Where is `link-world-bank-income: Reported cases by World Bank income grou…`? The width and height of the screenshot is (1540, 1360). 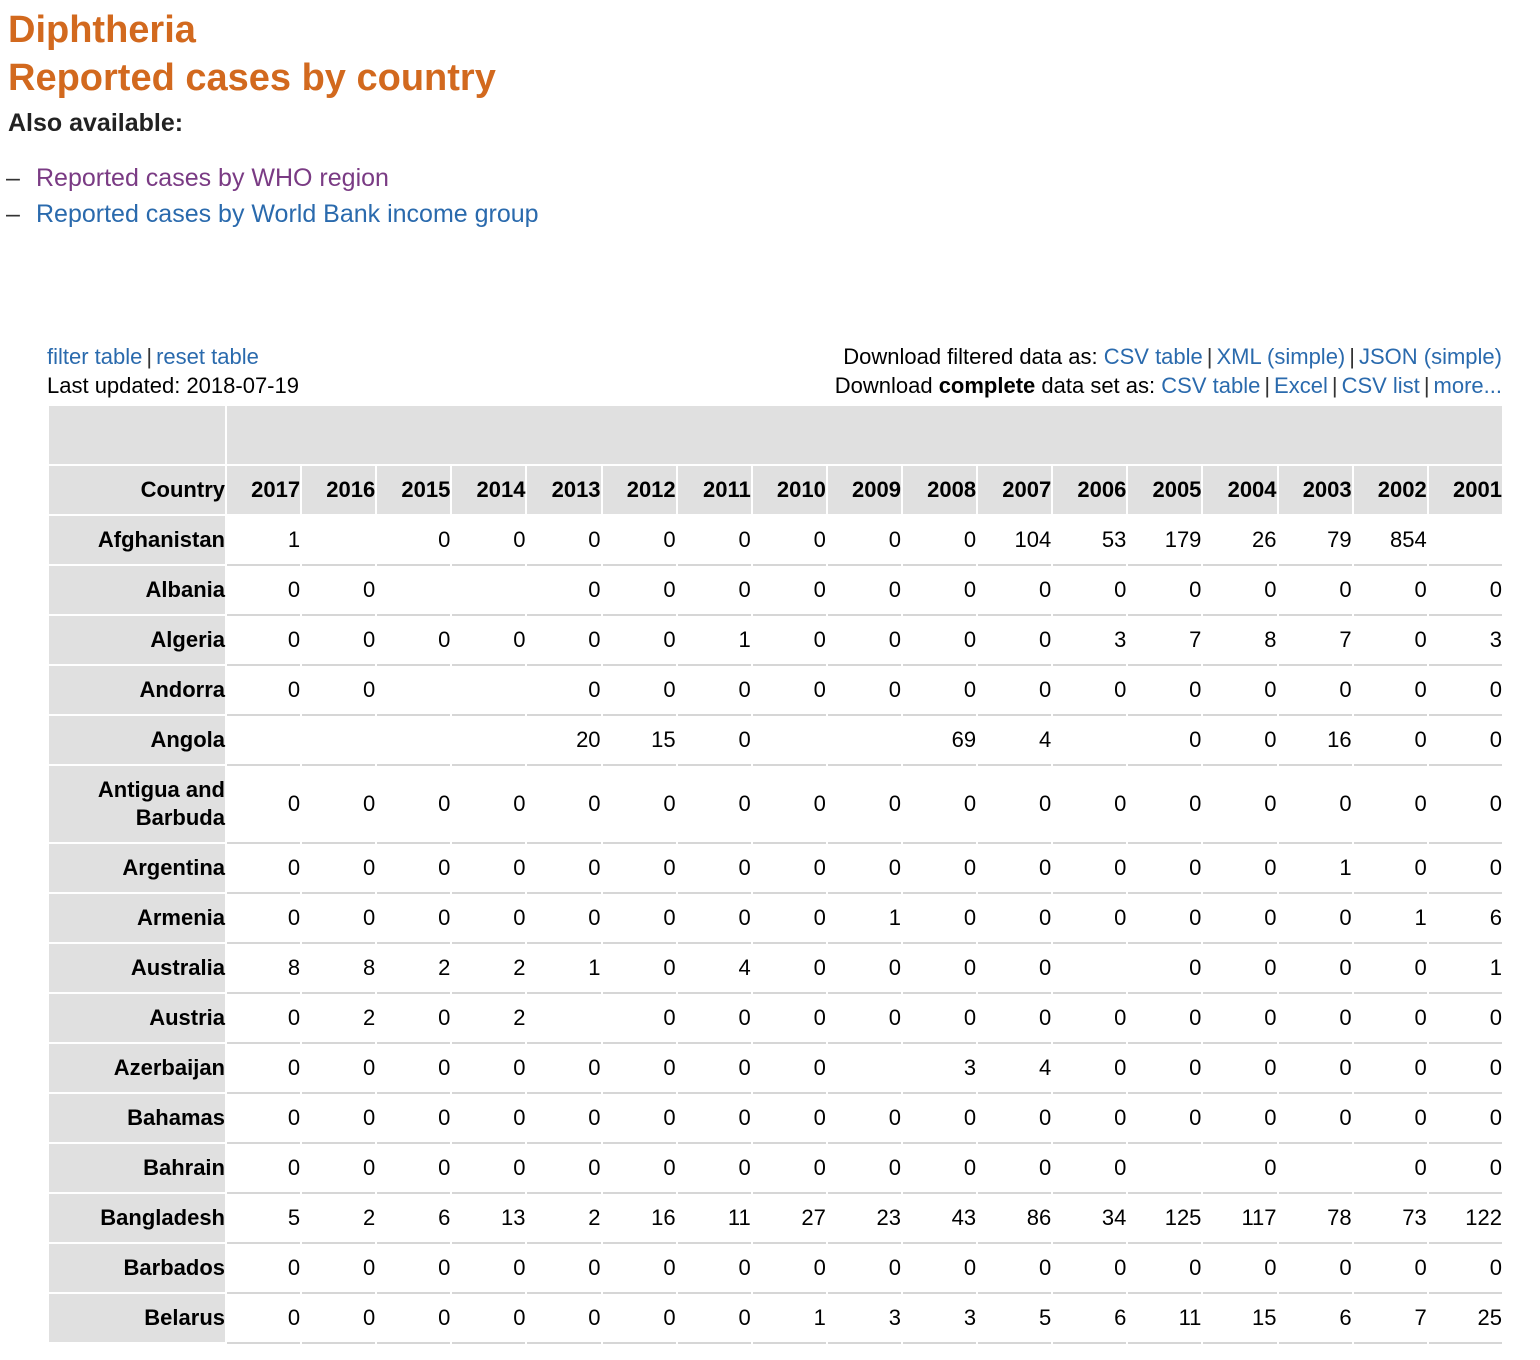
link-world-bank-income: Reported cases by World Bank income grou… is located at coordinates (287, 214).